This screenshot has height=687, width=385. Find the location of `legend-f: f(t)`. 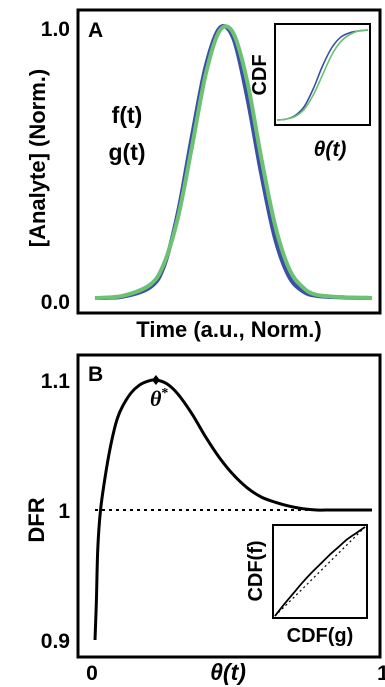

legend-f: f(t) is located at coordinates (127, 115).